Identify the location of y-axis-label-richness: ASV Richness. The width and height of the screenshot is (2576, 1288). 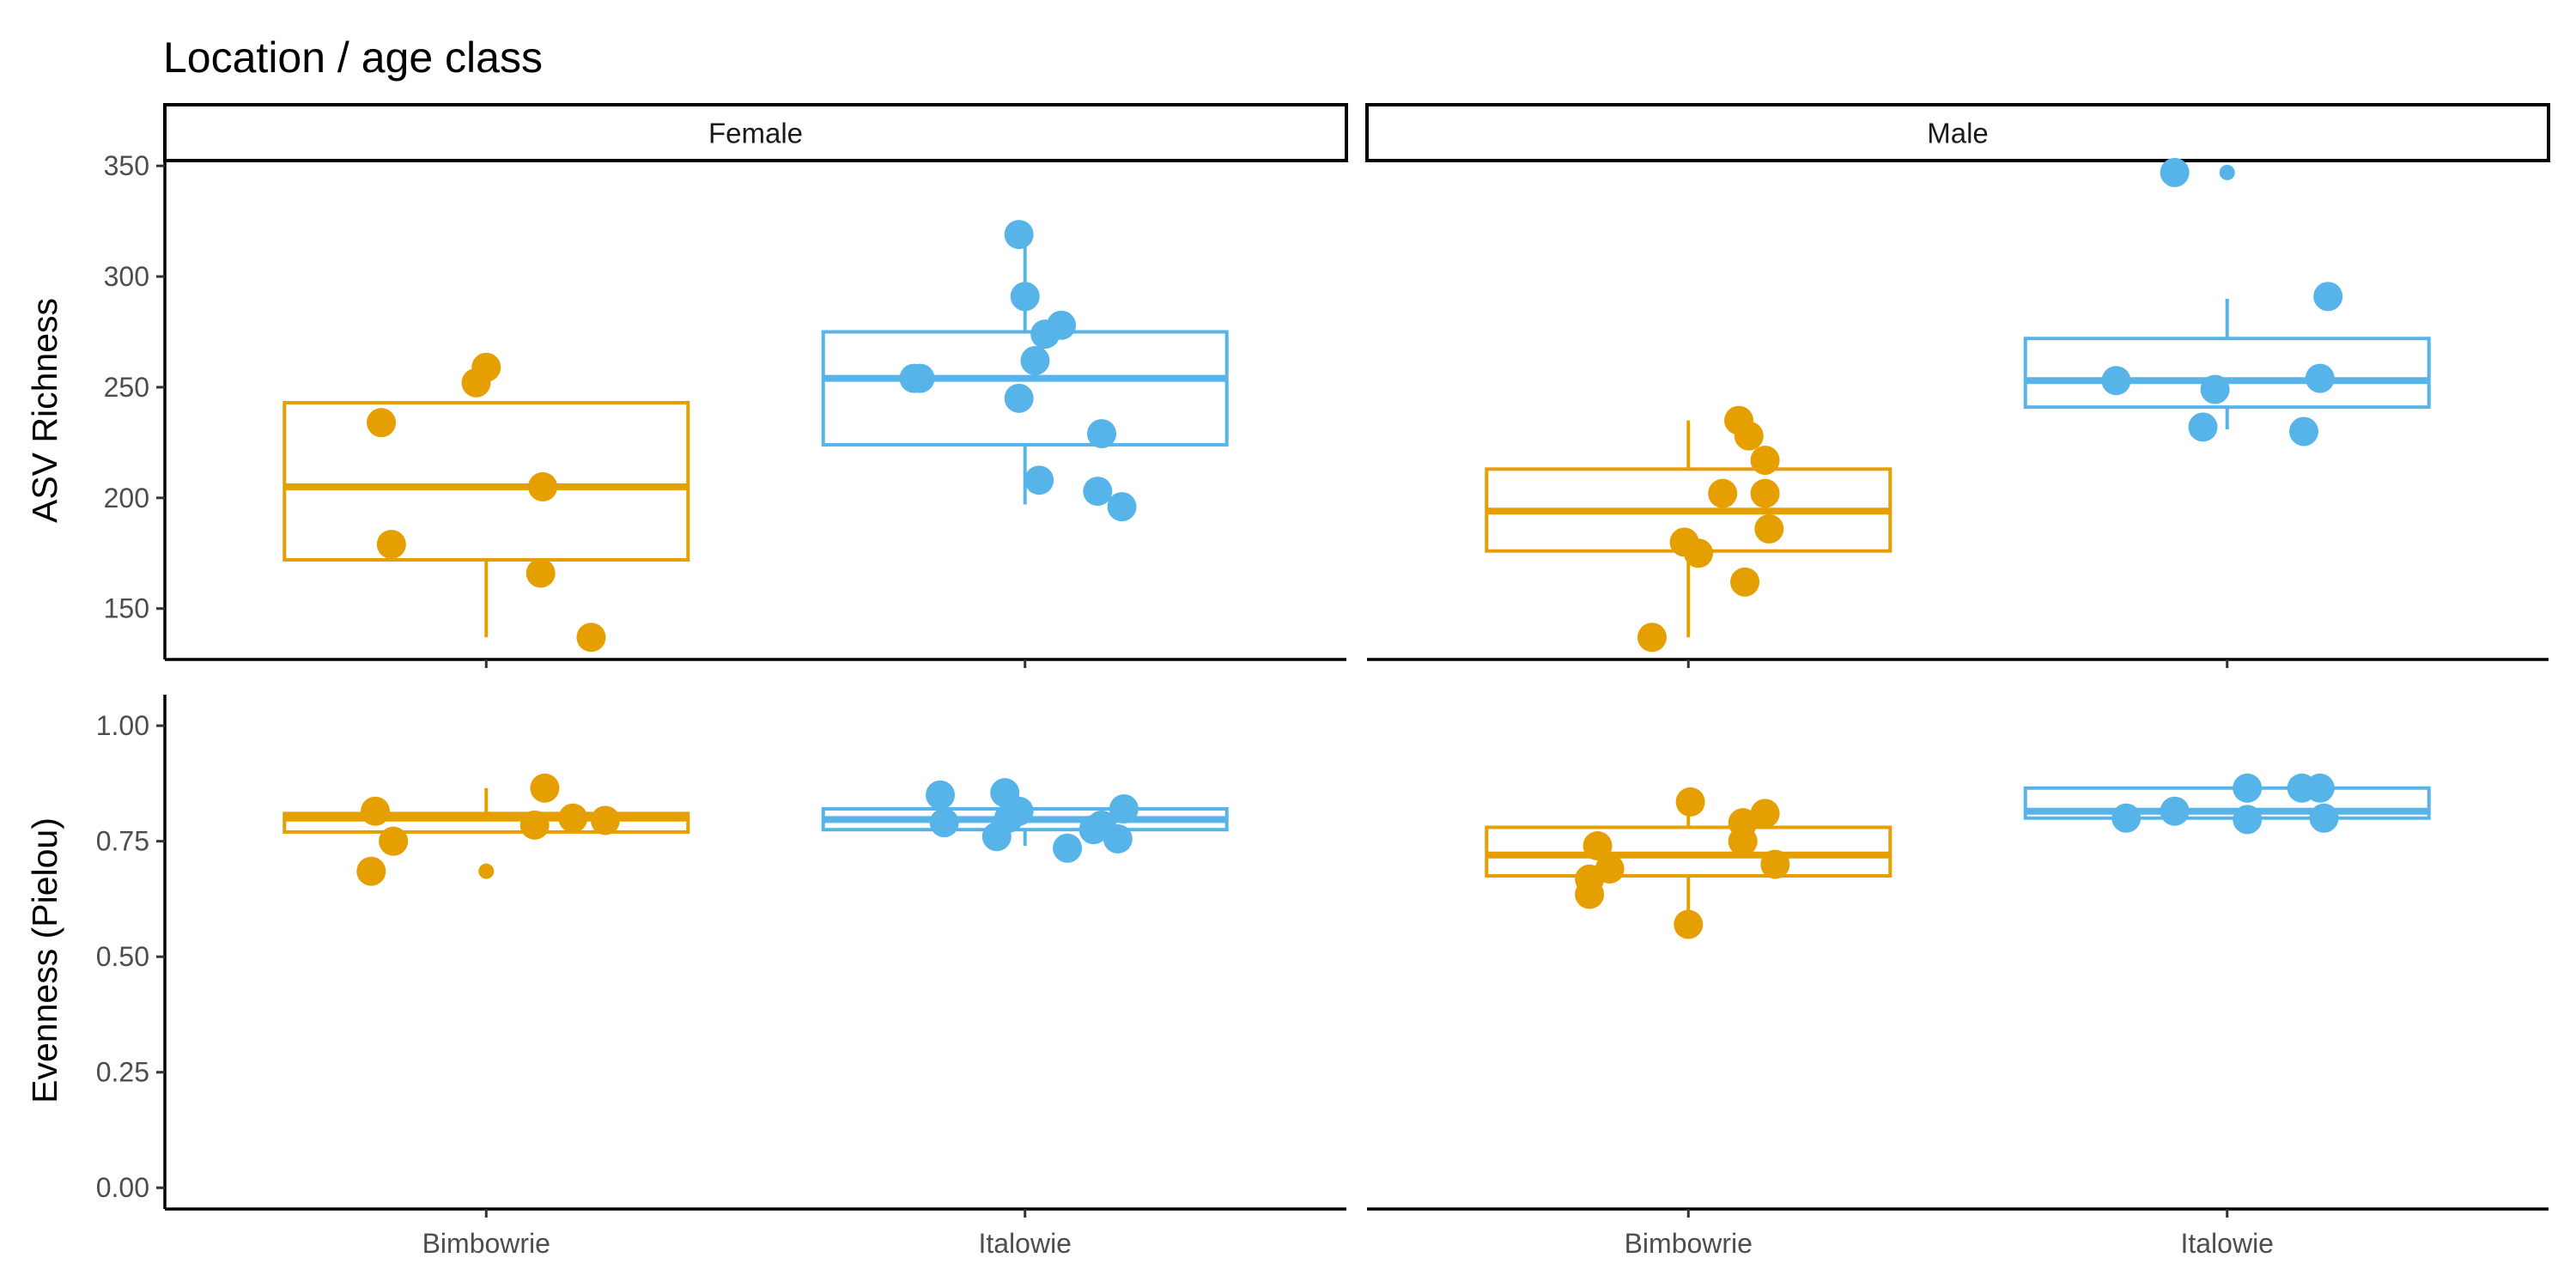
(44, 410).